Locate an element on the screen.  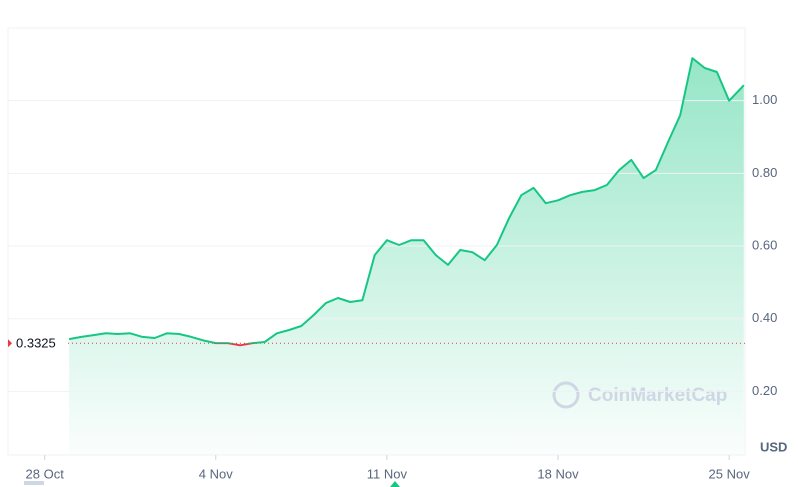
currency-label: USD is located at coordinates (773, 446).